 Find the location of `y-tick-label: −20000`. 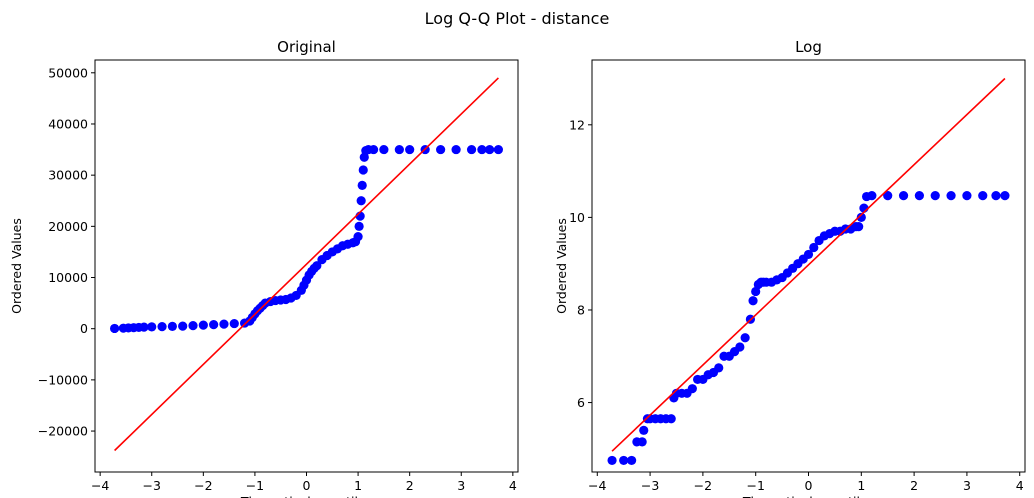

y-tick-label: −20000 is located at coordinates (63, 431).